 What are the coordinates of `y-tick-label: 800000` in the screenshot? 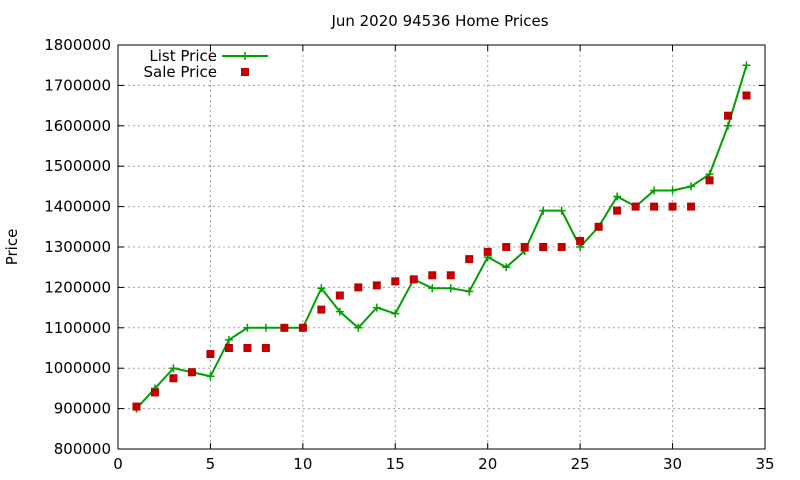 It's located at (82, 449).